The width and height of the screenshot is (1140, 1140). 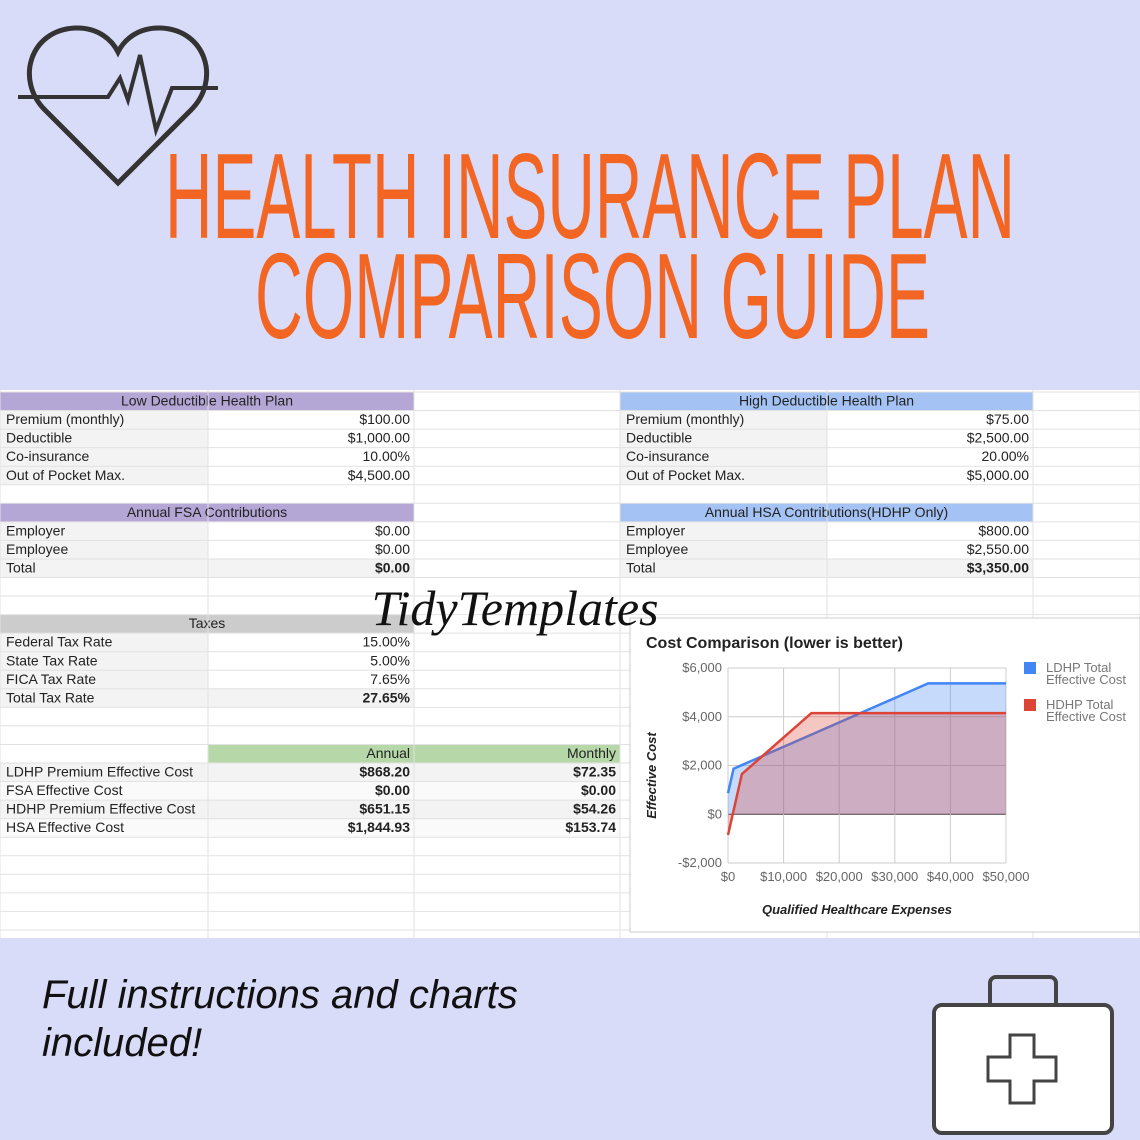 I want to click on cell-text: $800.00, so click(x=1003, y=530).